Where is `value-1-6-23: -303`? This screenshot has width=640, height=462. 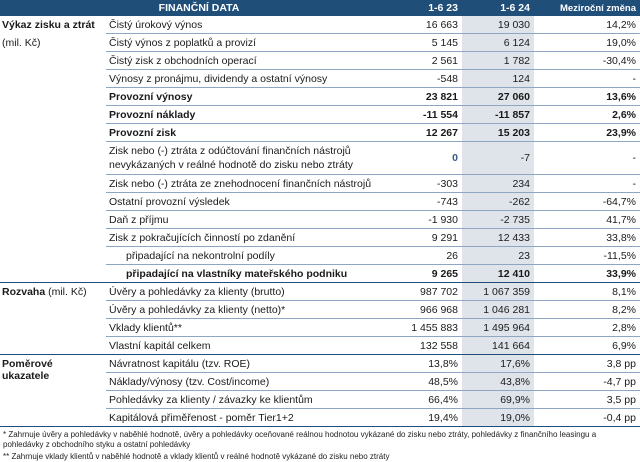 value-1-6-23: -303 is located at coordinates (430, 183).